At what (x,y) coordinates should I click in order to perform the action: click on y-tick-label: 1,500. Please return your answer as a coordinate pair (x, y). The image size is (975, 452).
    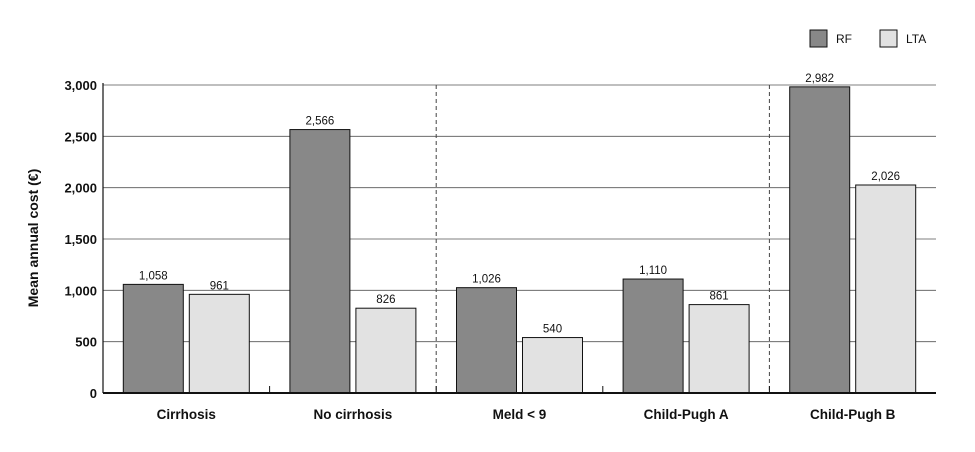
    Looking at the image, I should click on (80, 239).